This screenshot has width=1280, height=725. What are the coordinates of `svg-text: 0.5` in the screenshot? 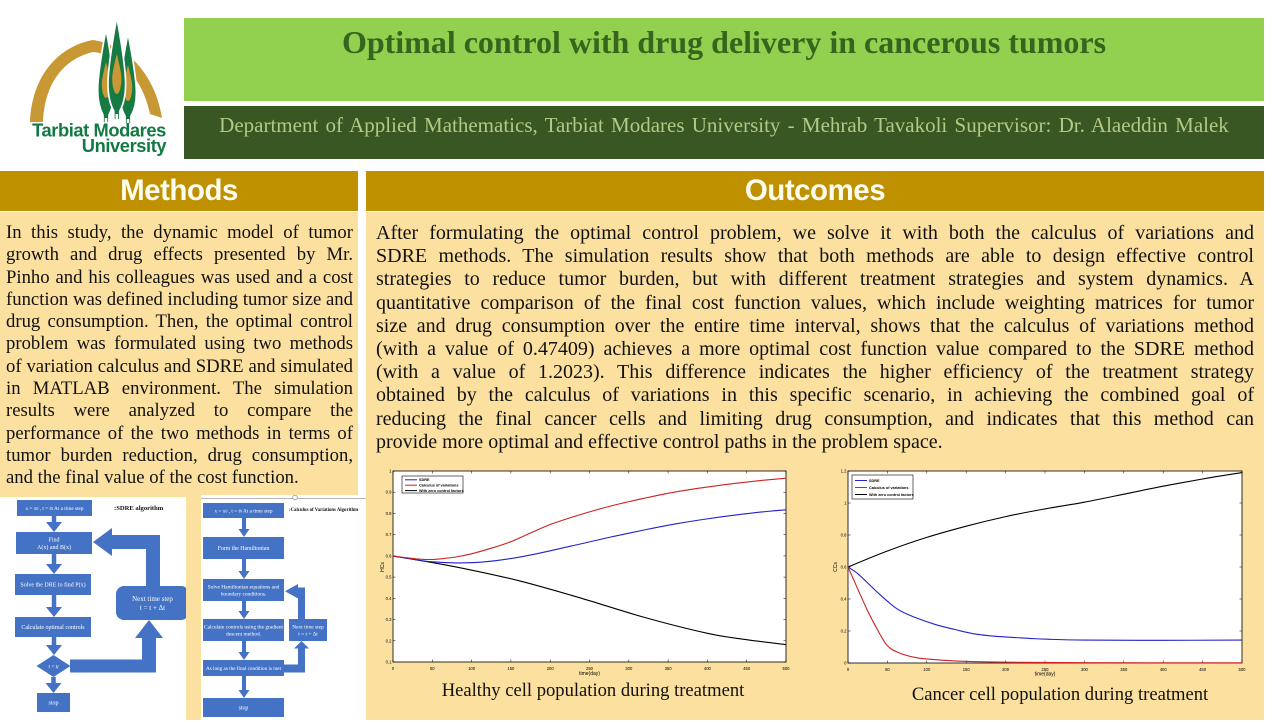 It's located at (389, 577).